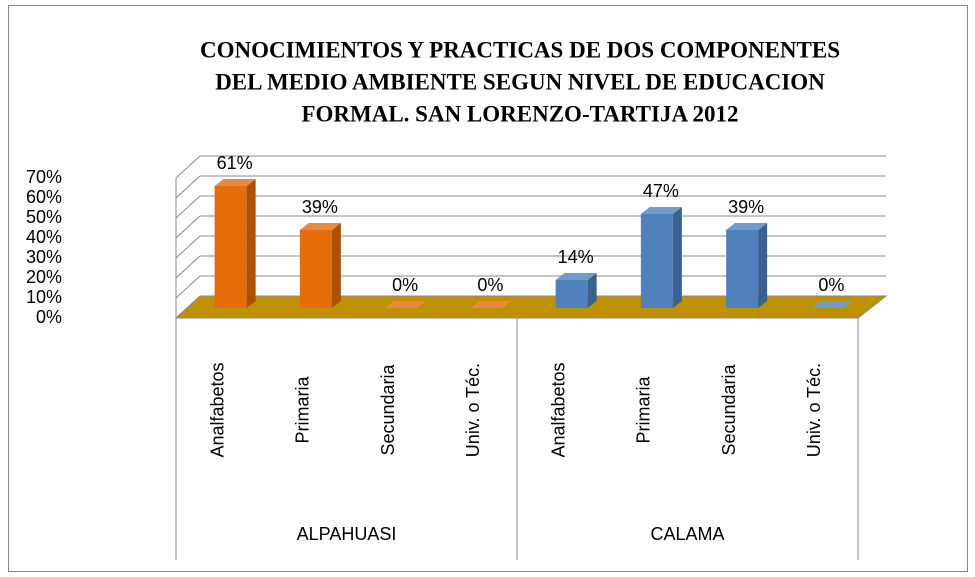  I want to click on group-label: ALPAHUASI, so click(347, 534).